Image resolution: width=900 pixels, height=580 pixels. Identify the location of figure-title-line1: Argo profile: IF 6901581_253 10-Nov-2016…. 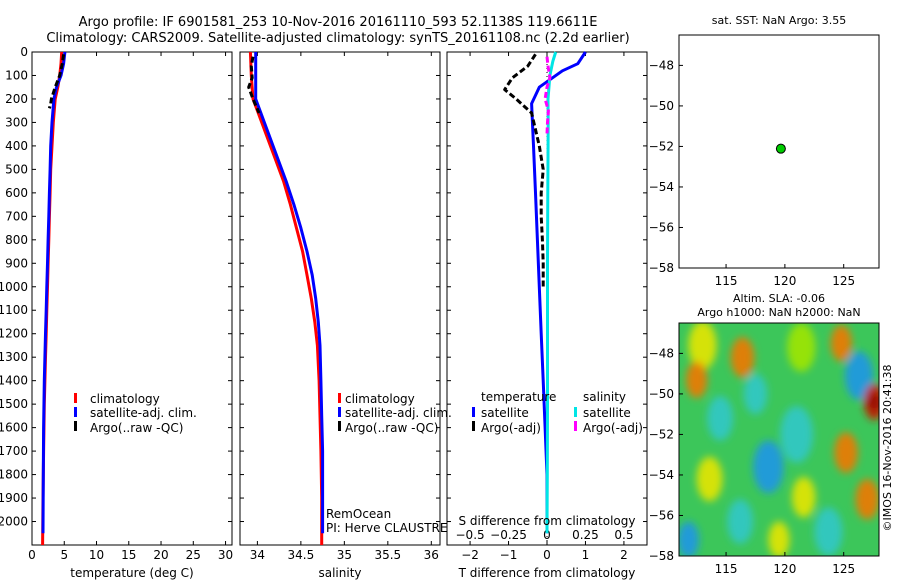
(338, 22).